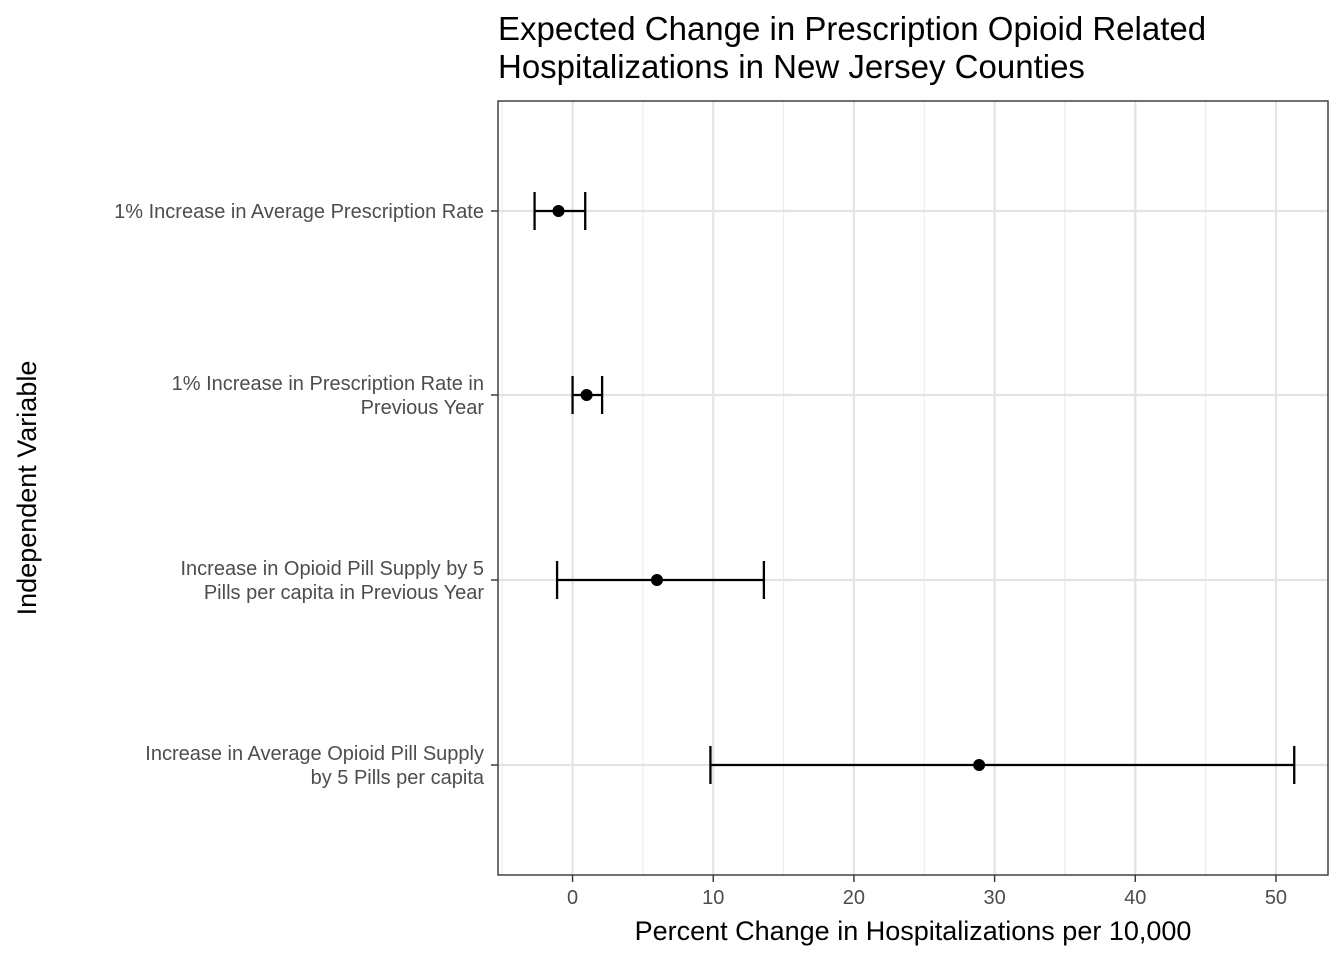 This screenshot has height=960, width=1344. What do you see at coordinates (423, 408) in the screenshot?
I see `y-category-label: Previous Year` at bounding box center [423, 408].